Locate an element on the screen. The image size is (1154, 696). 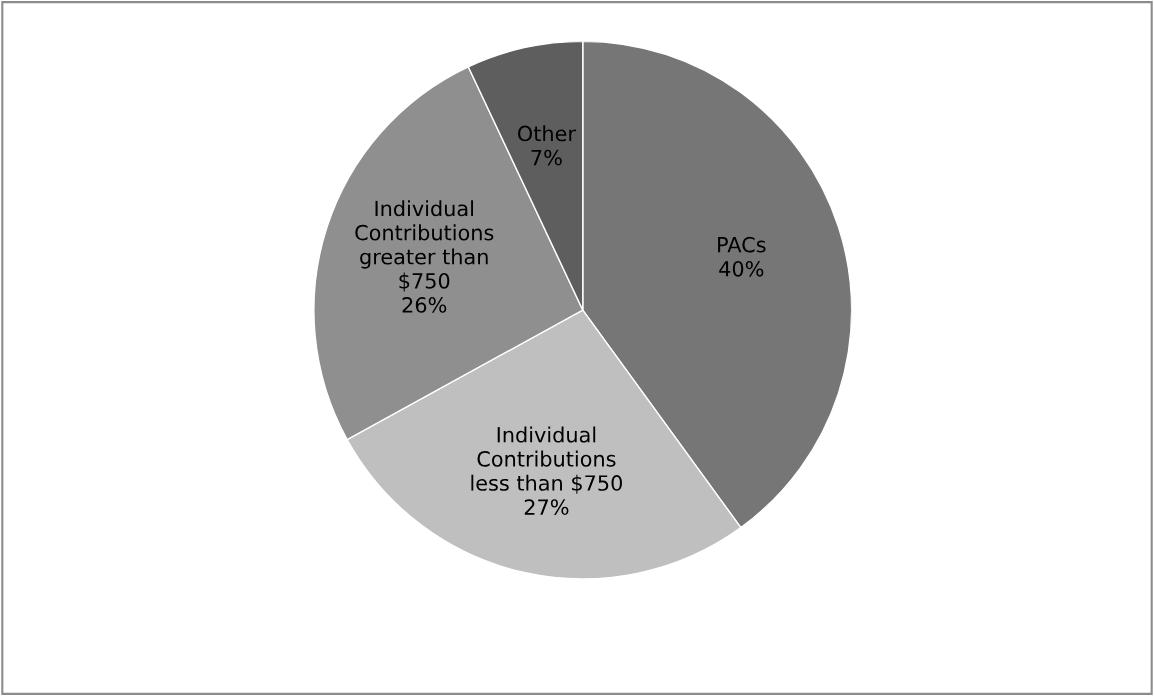
data-label: 7% is located at coordinates (546, 157).